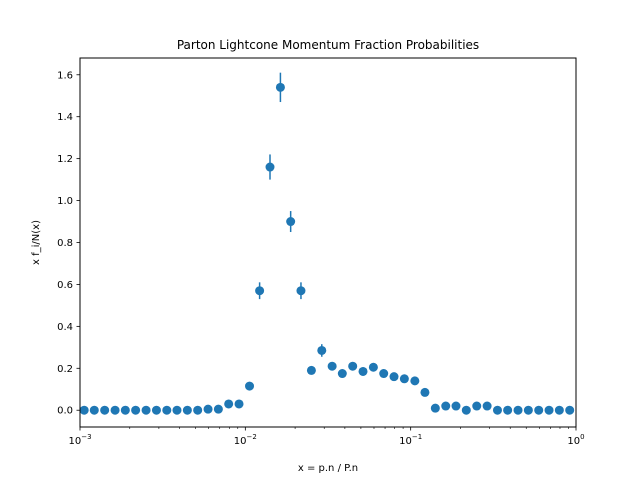  What do you see at coordinates (79, 440) in the screenshot?
I see `x-tick-label: 10⁻³` at bounding box center [79, 440].